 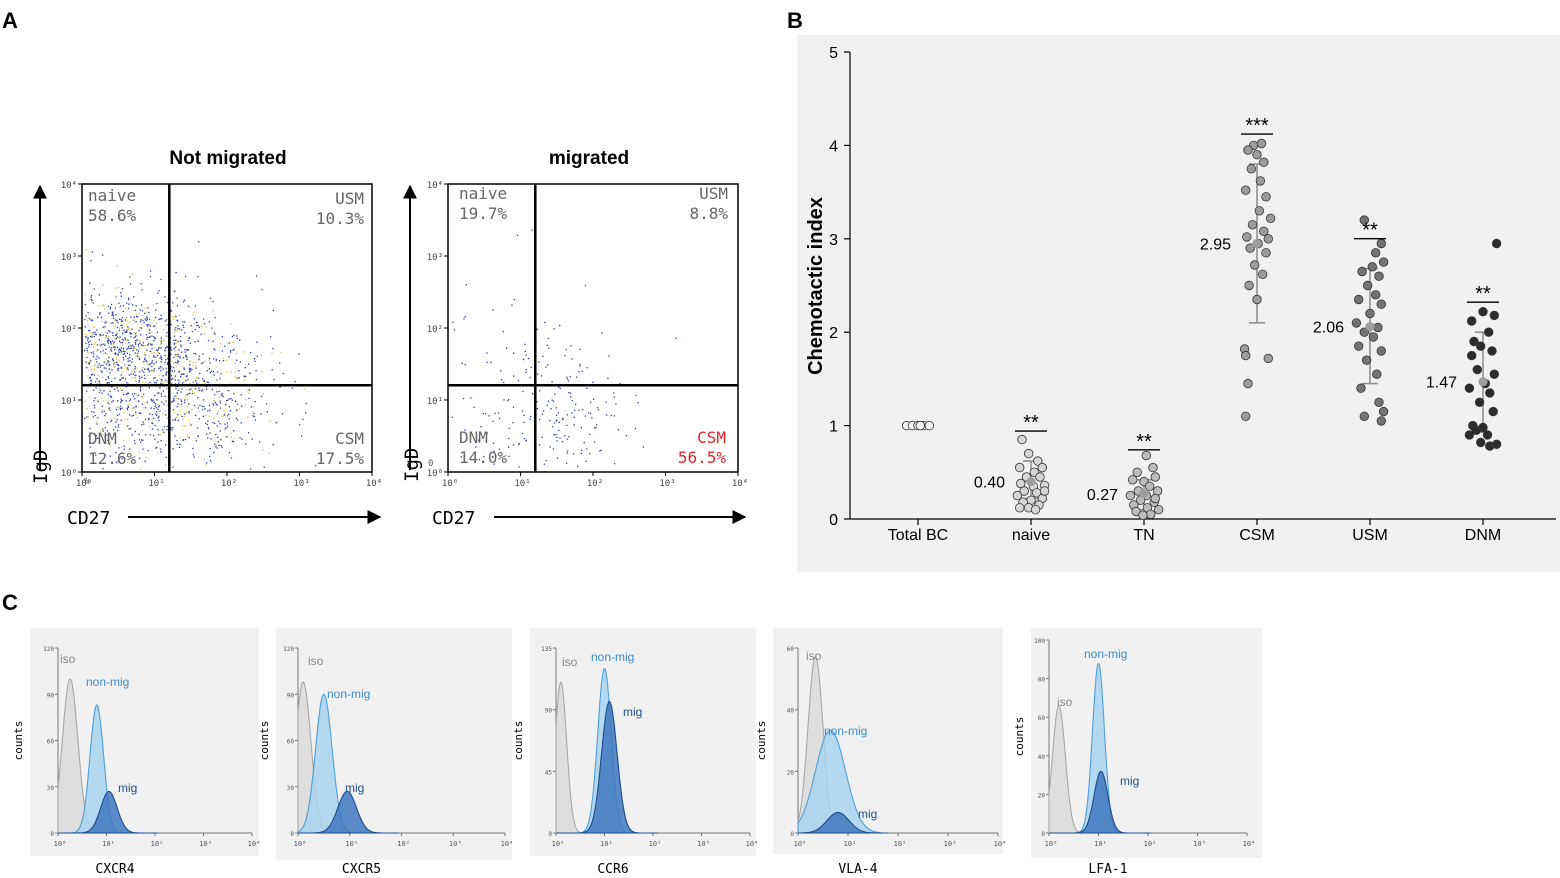 I want to click on quadrant-value-csm: 56.5%, so click(x=702, y=457).